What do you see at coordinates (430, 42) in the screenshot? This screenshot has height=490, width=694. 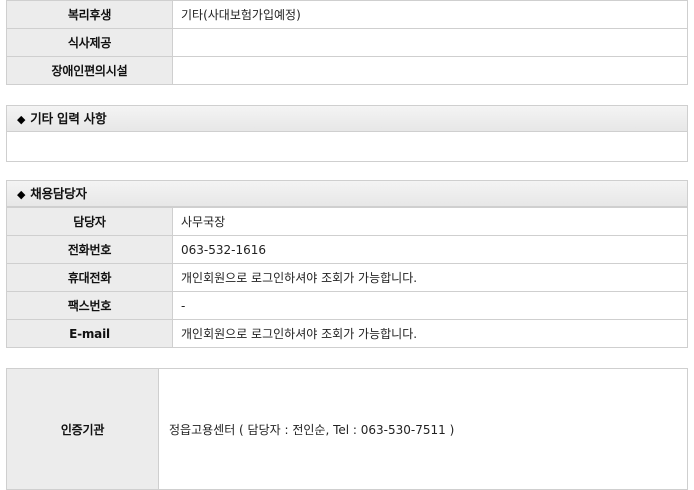 I see `meal-provision-value` at bounding box center [430, 42].